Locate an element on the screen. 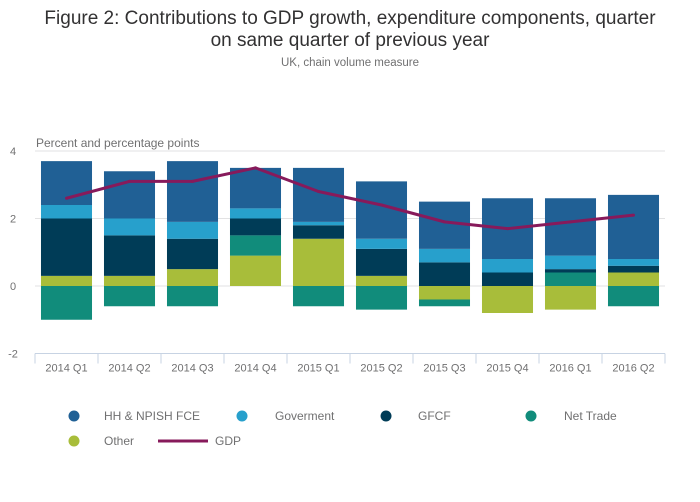 Image resolution: width=700 pixels, height=502 pixels. legend-item-net-trade: Net Trade is located at coordinates (571, 416).